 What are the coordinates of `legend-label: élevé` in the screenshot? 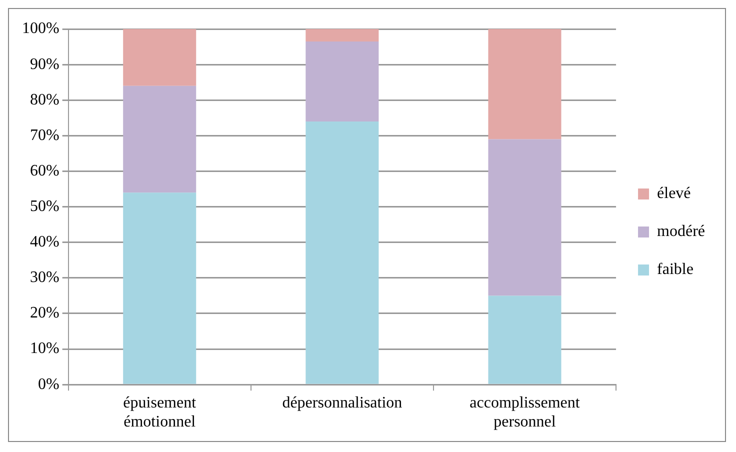 It's located at (674, 193).